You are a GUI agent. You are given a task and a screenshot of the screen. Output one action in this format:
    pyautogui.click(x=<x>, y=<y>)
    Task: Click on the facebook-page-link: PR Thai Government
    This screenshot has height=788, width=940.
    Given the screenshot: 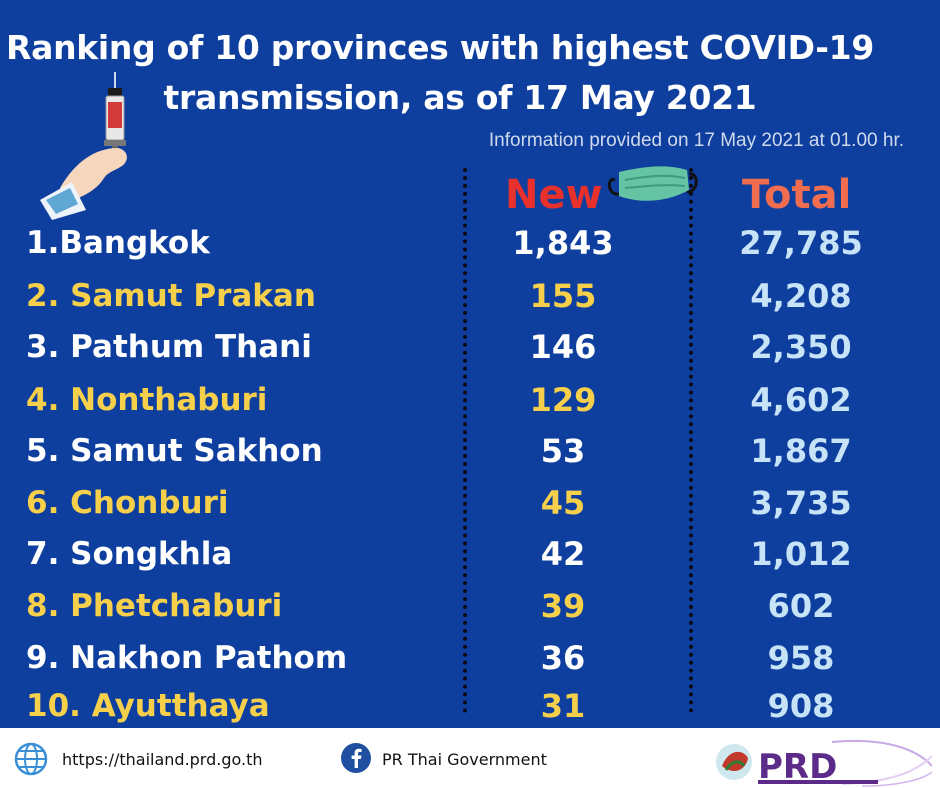 What is the action you would take?
    pyautogui.click(x=464, y=759)
    